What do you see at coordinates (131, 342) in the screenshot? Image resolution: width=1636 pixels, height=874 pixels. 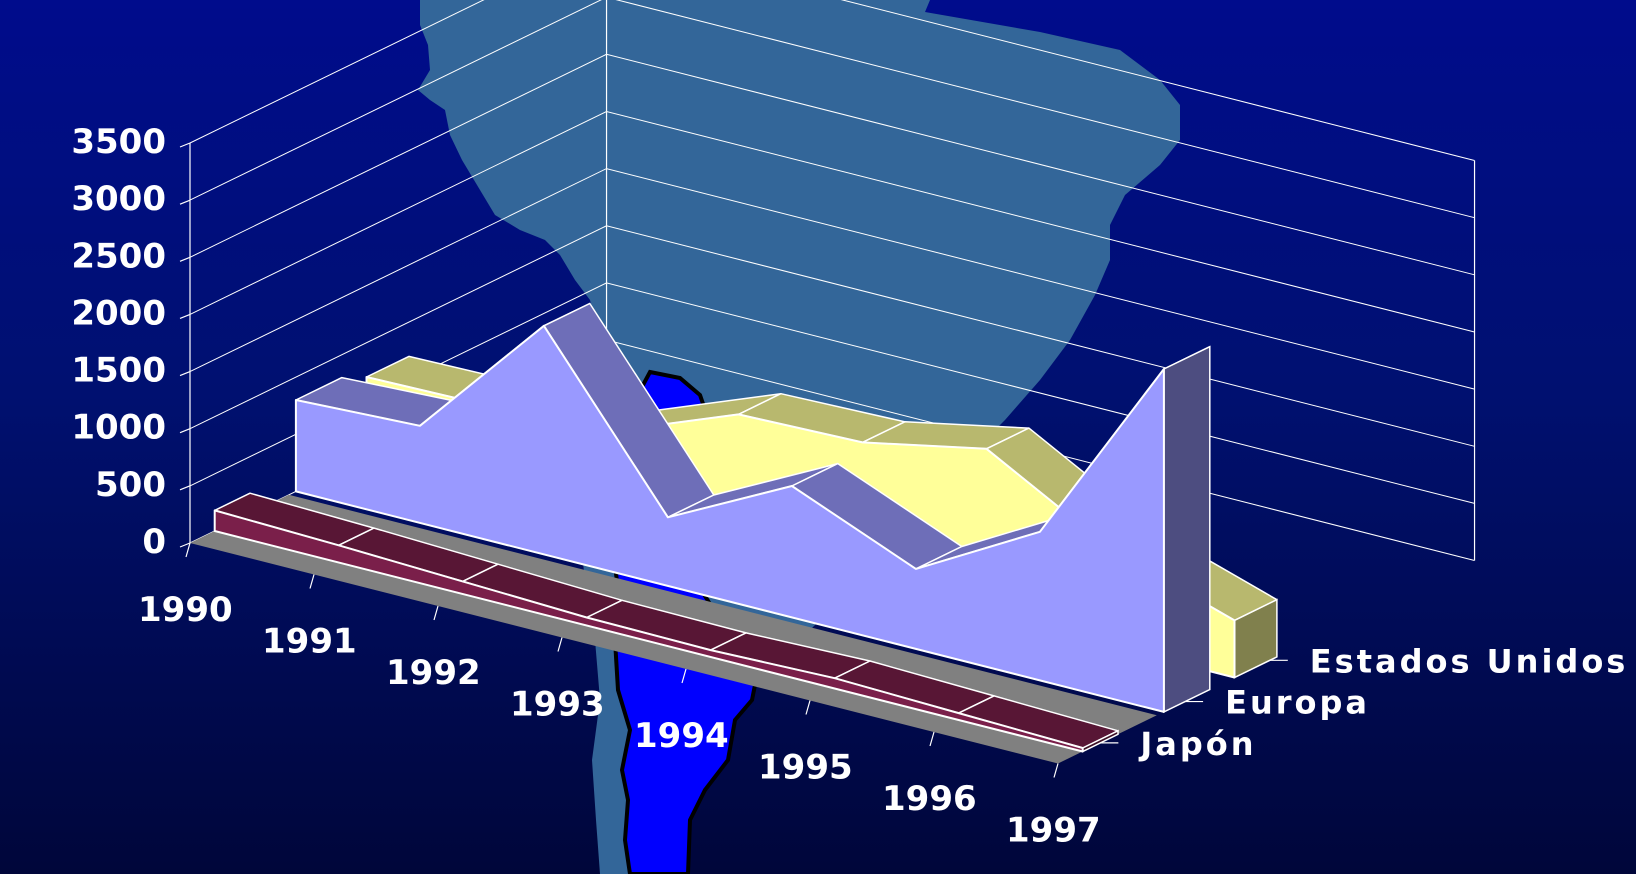 I see `y-axis-ticks: 0 500 1000 1500 2000 2500 3000 3500` at bounding box center [131, 342].